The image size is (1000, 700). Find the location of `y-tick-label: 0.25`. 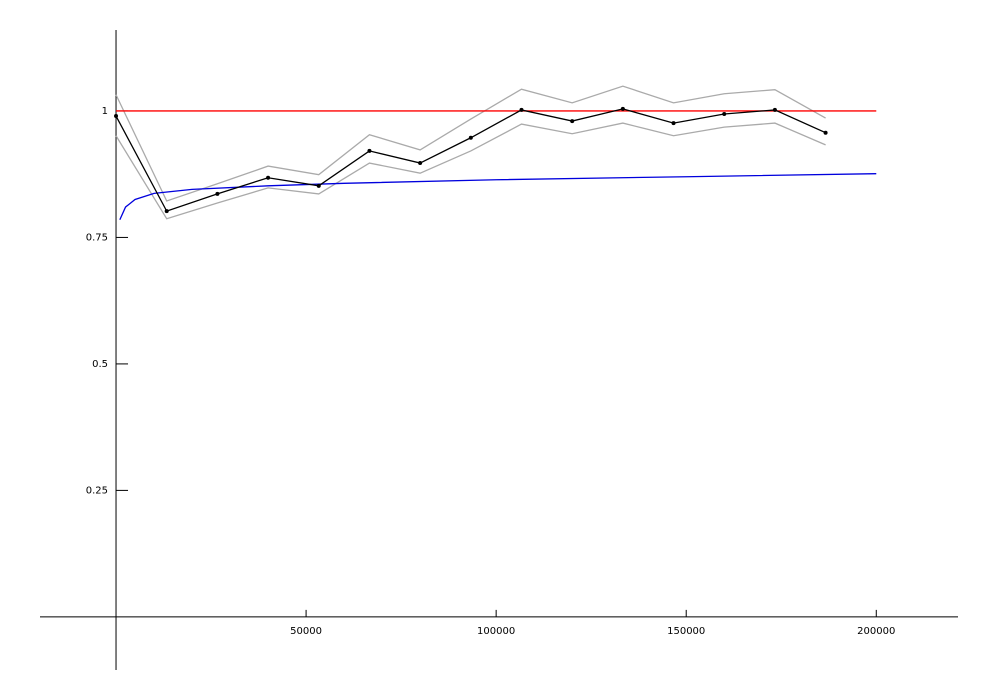

y-tick-label: 0.25 is located at coordinates (97, 490).